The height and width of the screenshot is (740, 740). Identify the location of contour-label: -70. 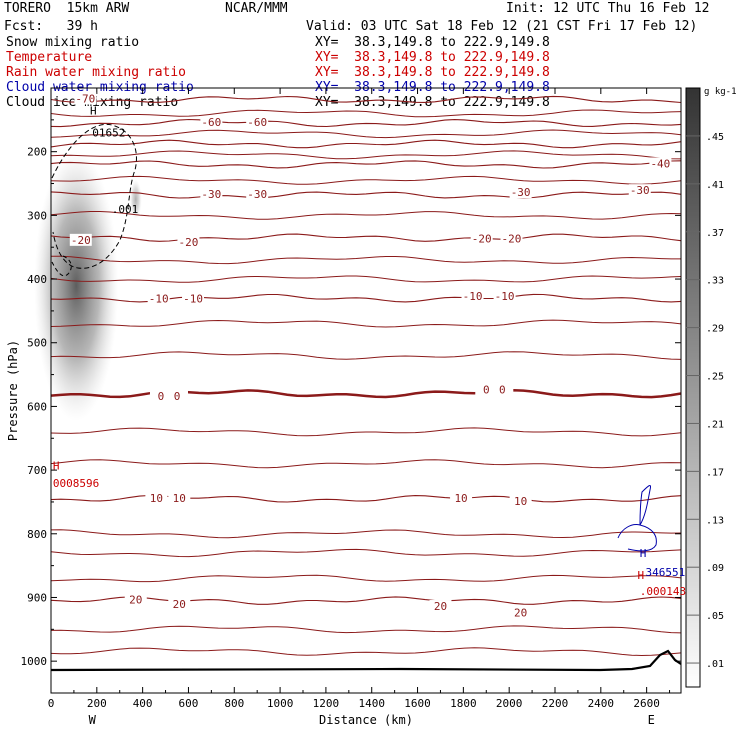
(85, 98).